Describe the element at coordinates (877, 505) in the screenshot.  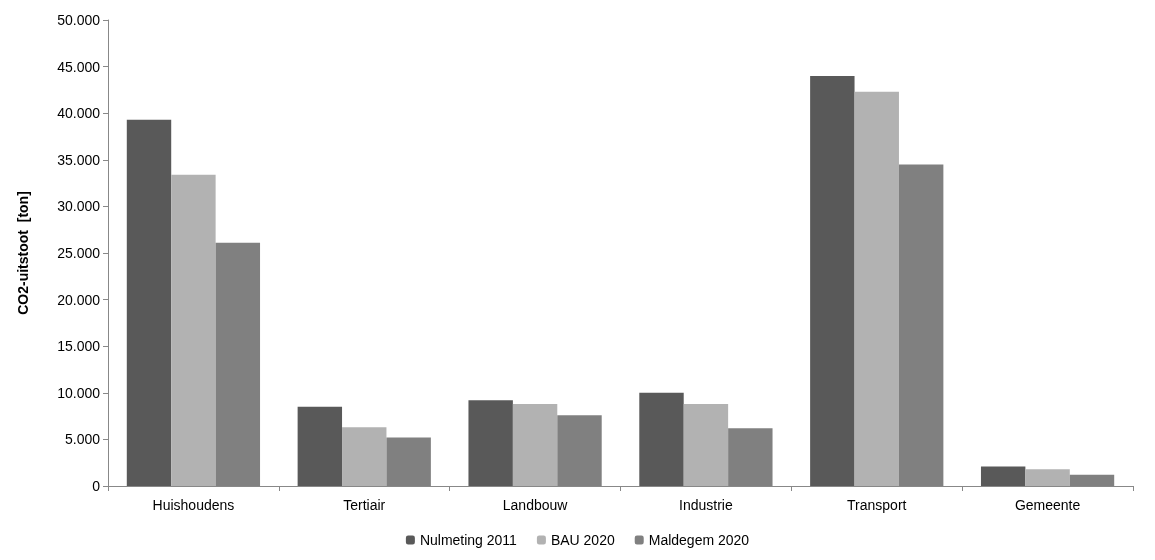
I see `x-tick-label: Transport` at that location.